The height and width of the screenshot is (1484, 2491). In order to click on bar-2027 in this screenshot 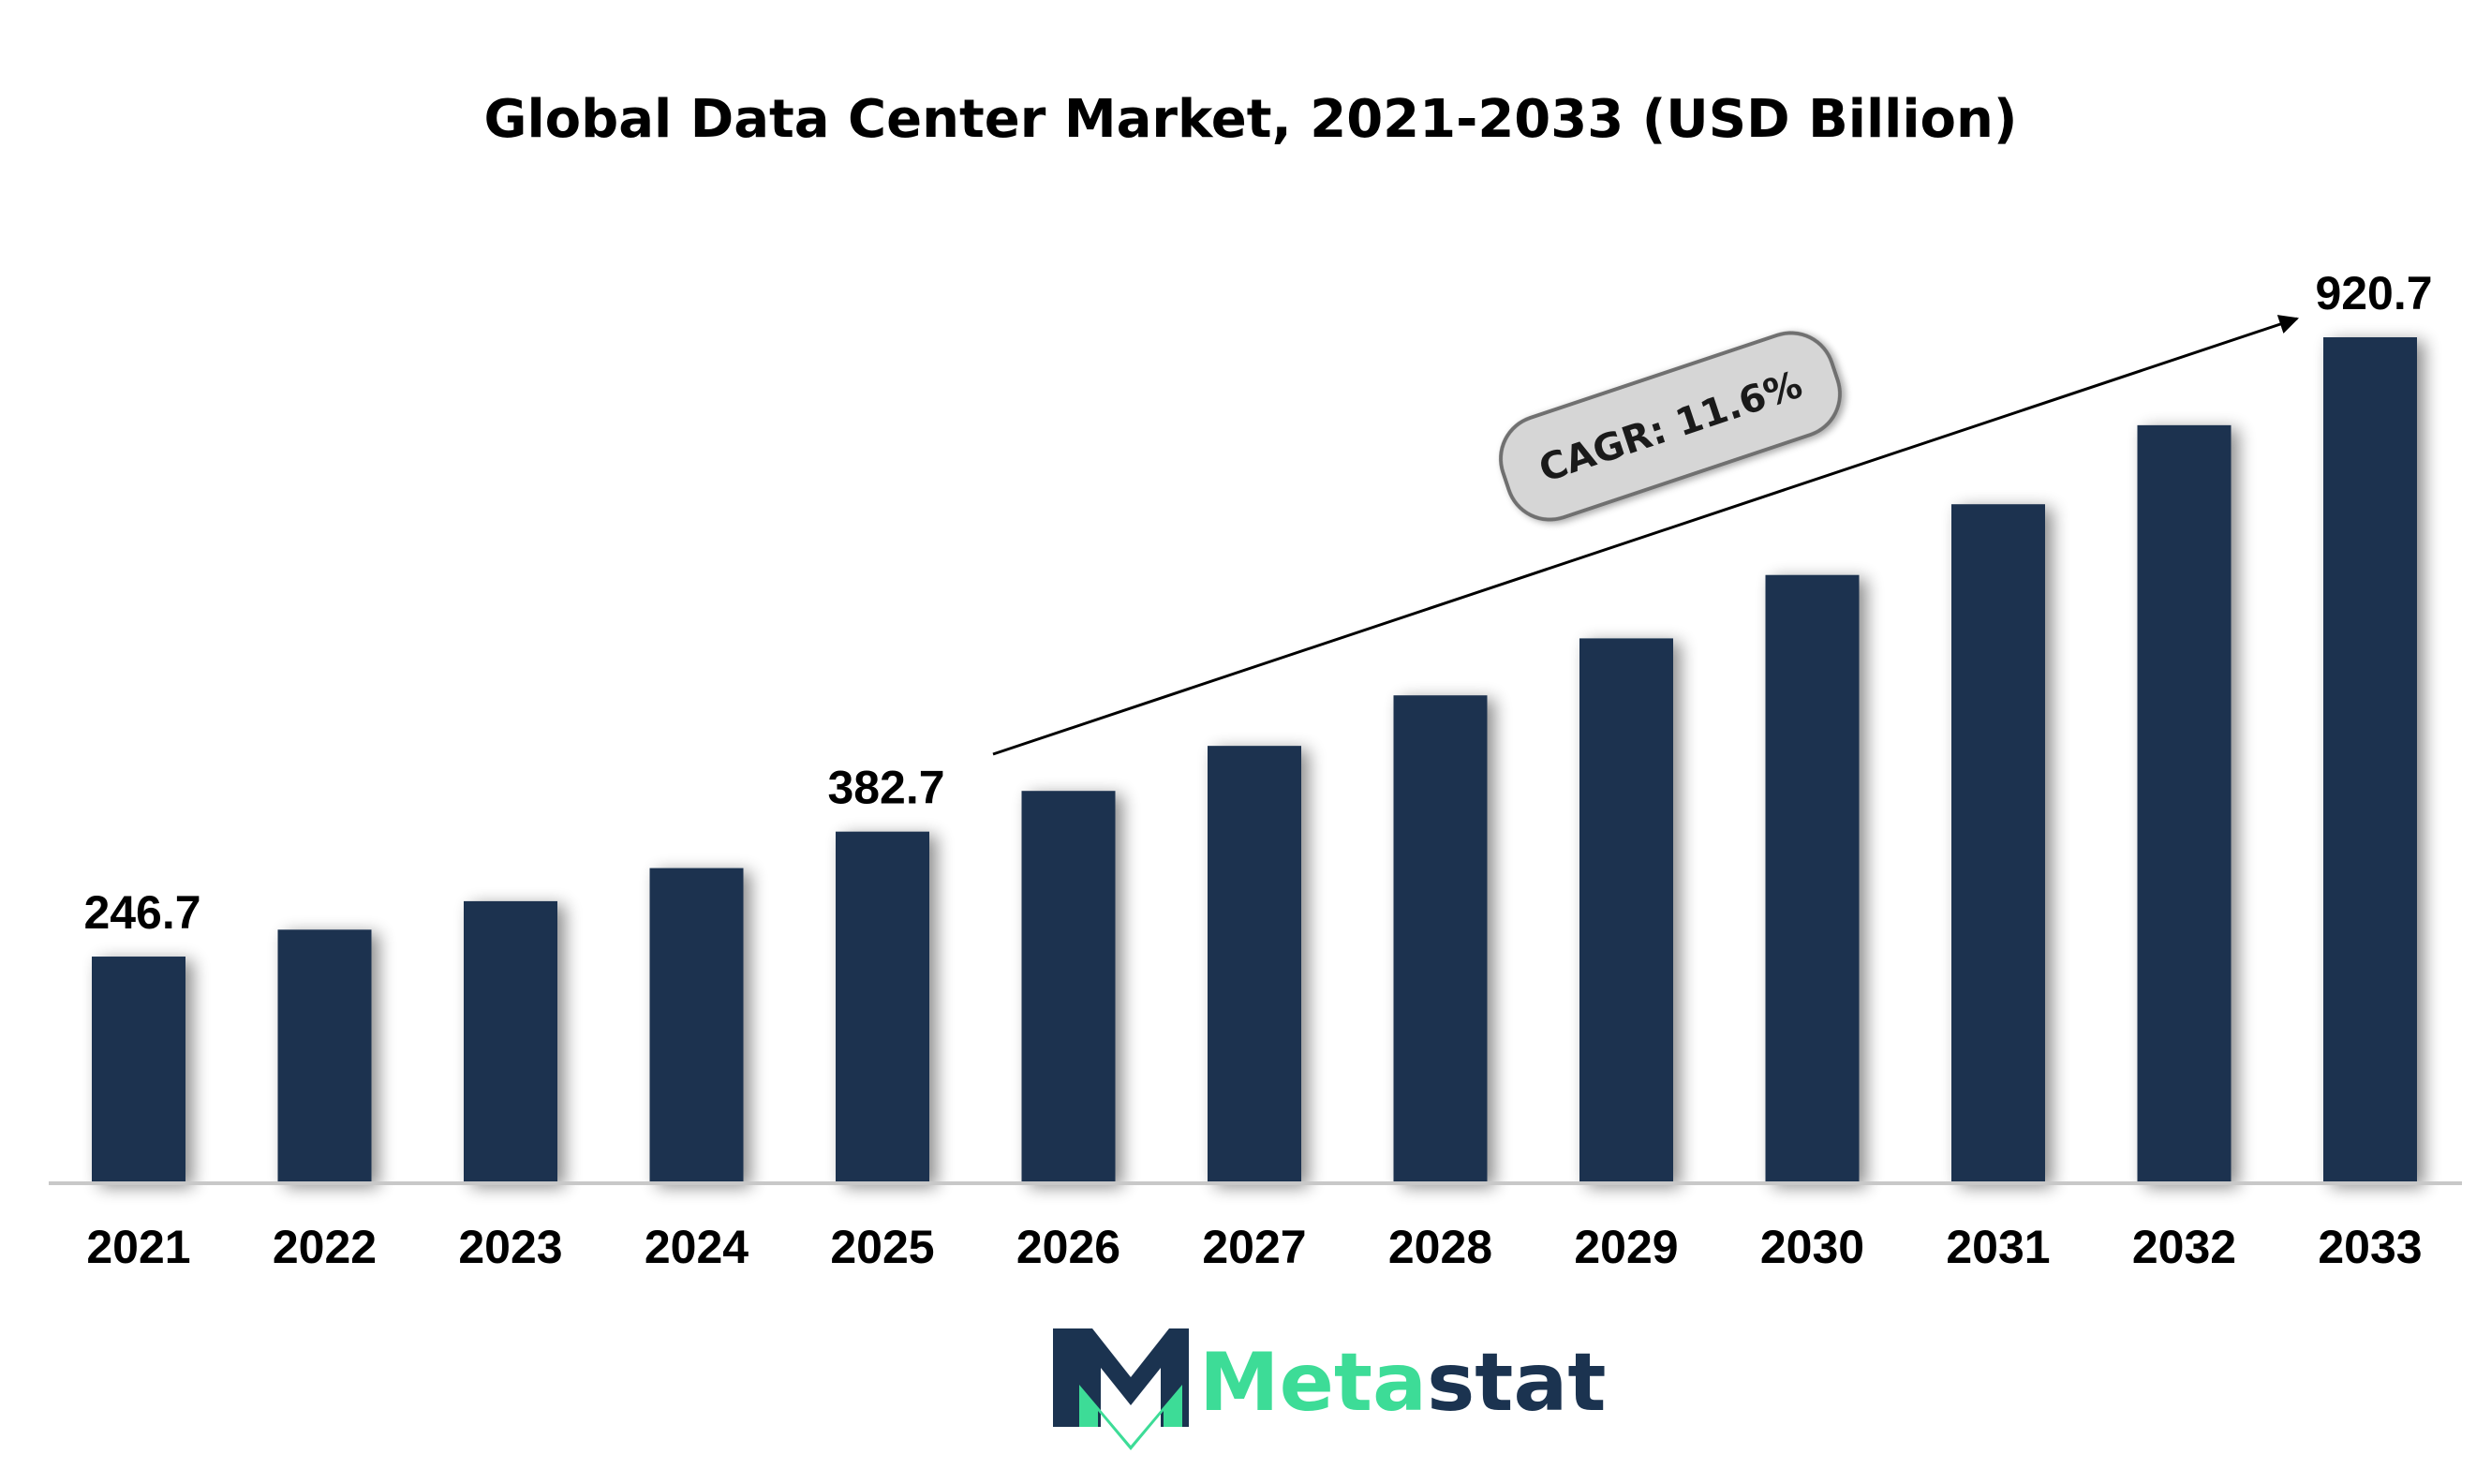, I will do `click(1255, 964)`.